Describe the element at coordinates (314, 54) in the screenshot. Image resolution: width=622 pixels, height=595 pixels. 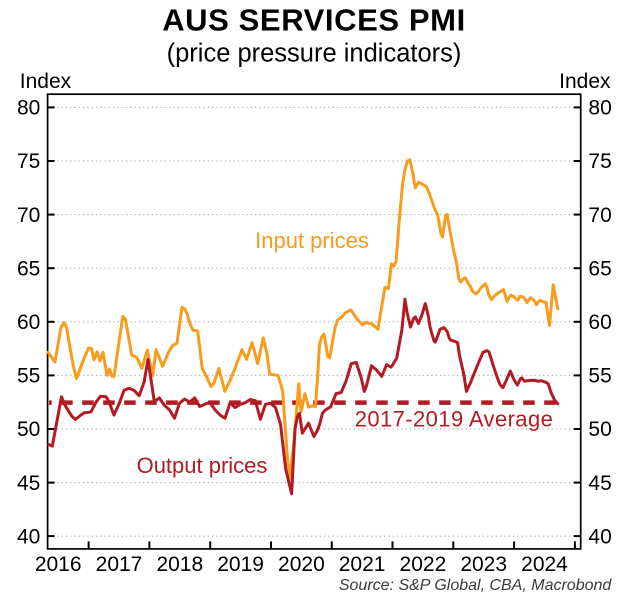
I see `svg-text: (price pressure indicators)` at that location.